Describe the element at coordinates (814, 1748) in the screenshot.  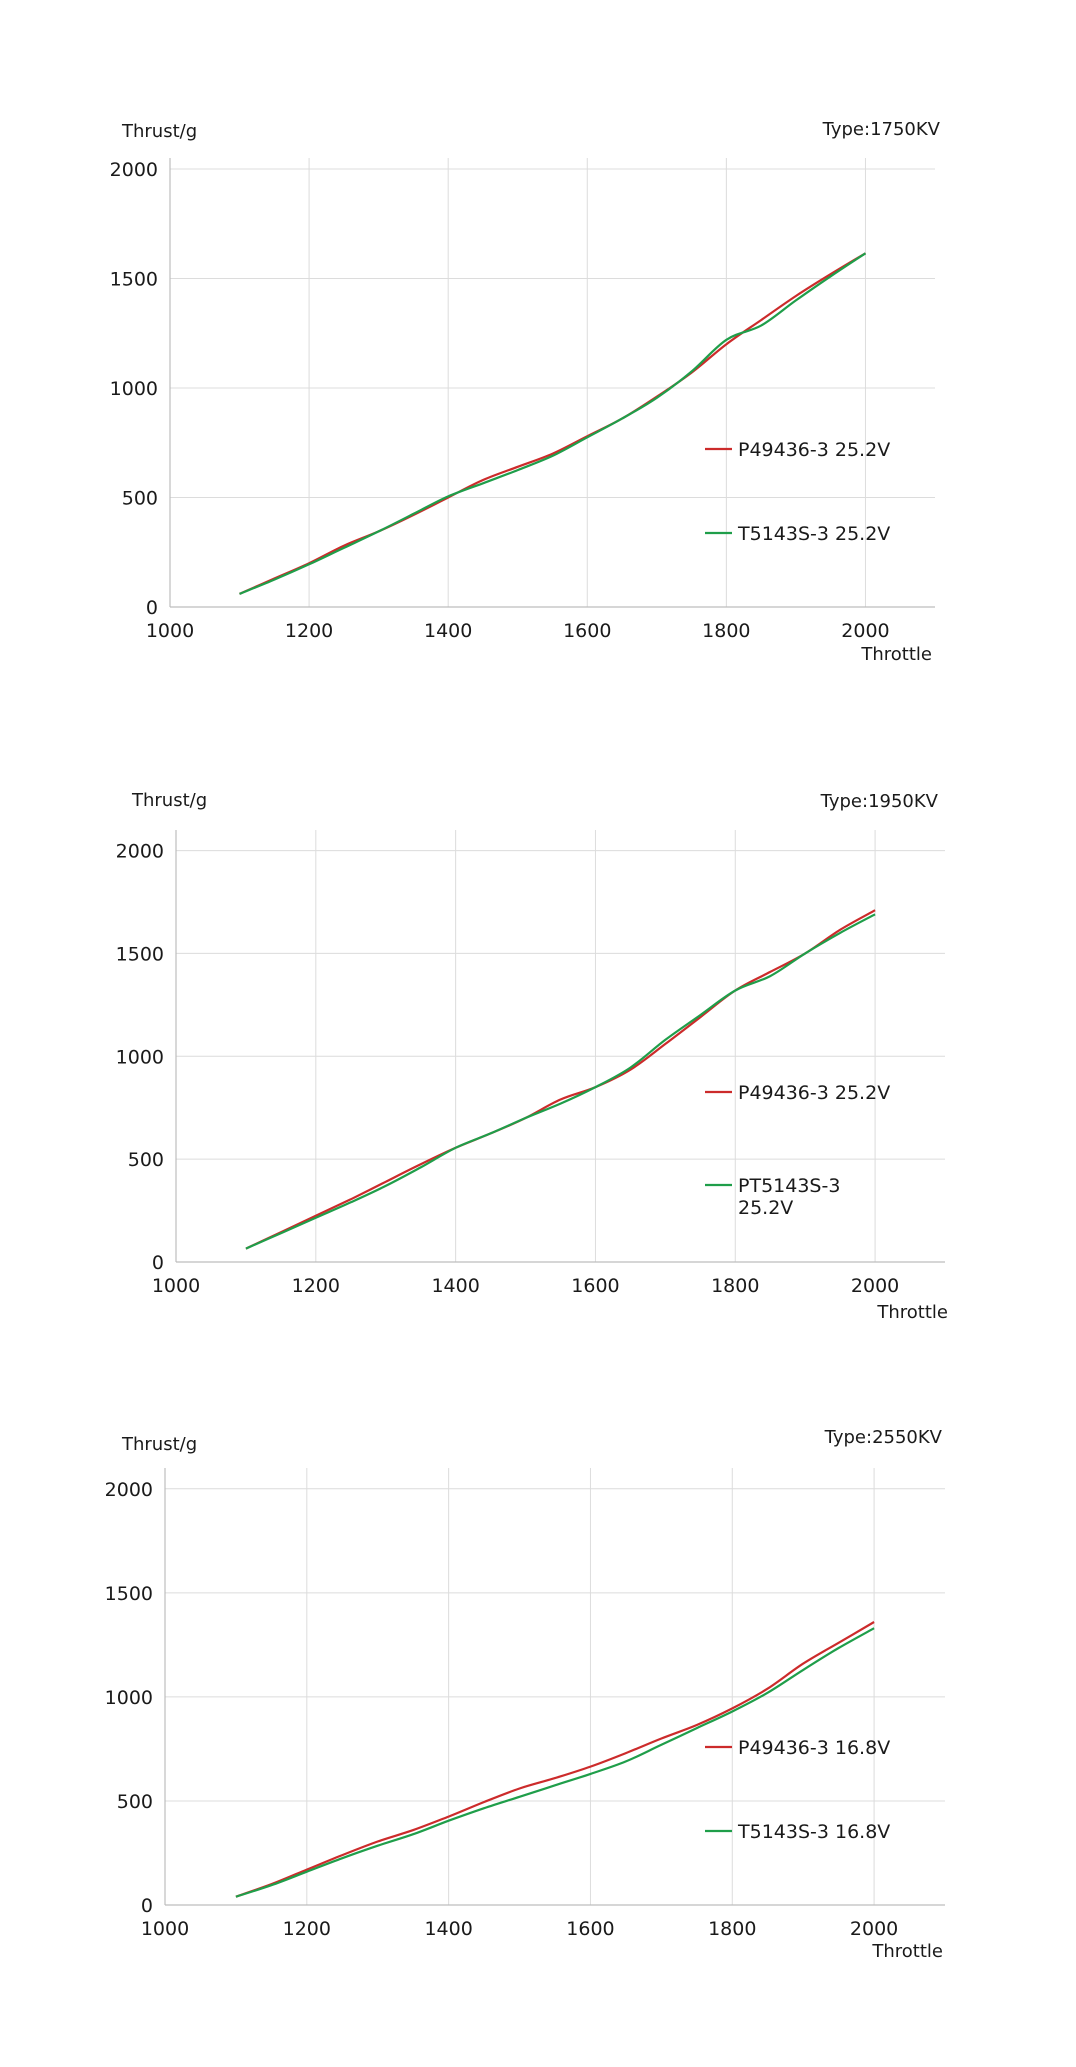
I see `legend-label-1: P49436-3 16.8V` at that location.